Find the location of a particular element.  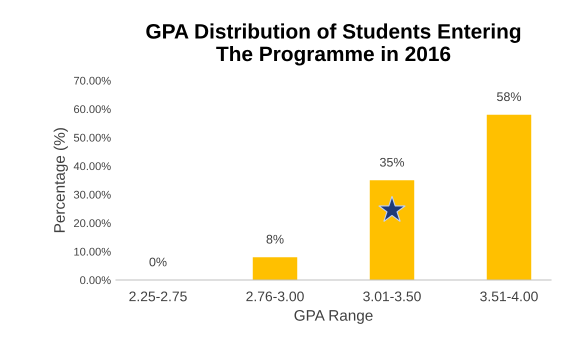

y-tick-label: 60.00% is located at coordinates (92, 109).